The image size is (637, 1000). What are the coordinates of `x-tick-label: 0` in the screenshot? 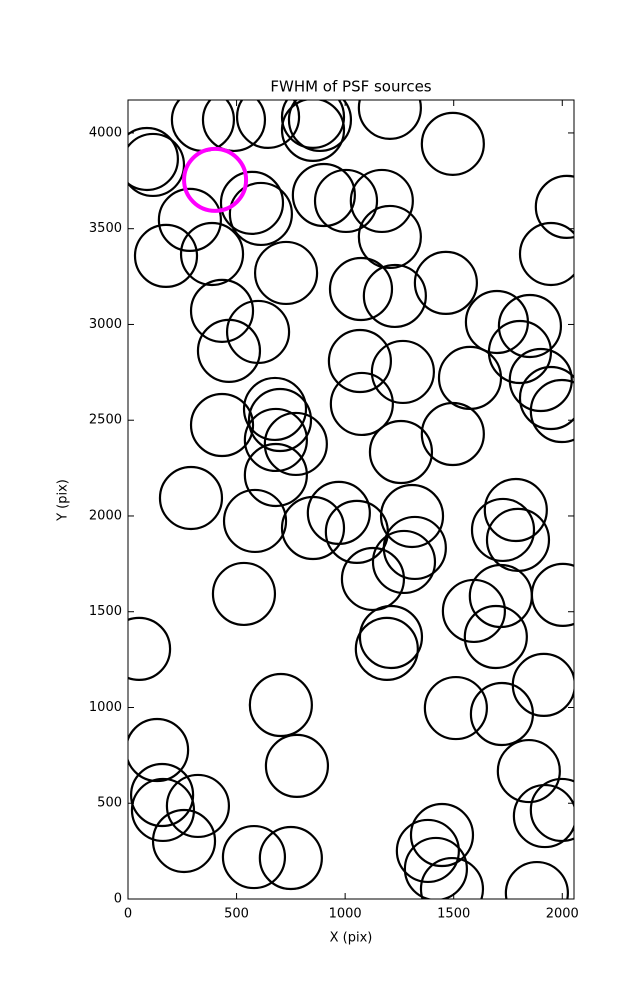 It's located at (128, 914).